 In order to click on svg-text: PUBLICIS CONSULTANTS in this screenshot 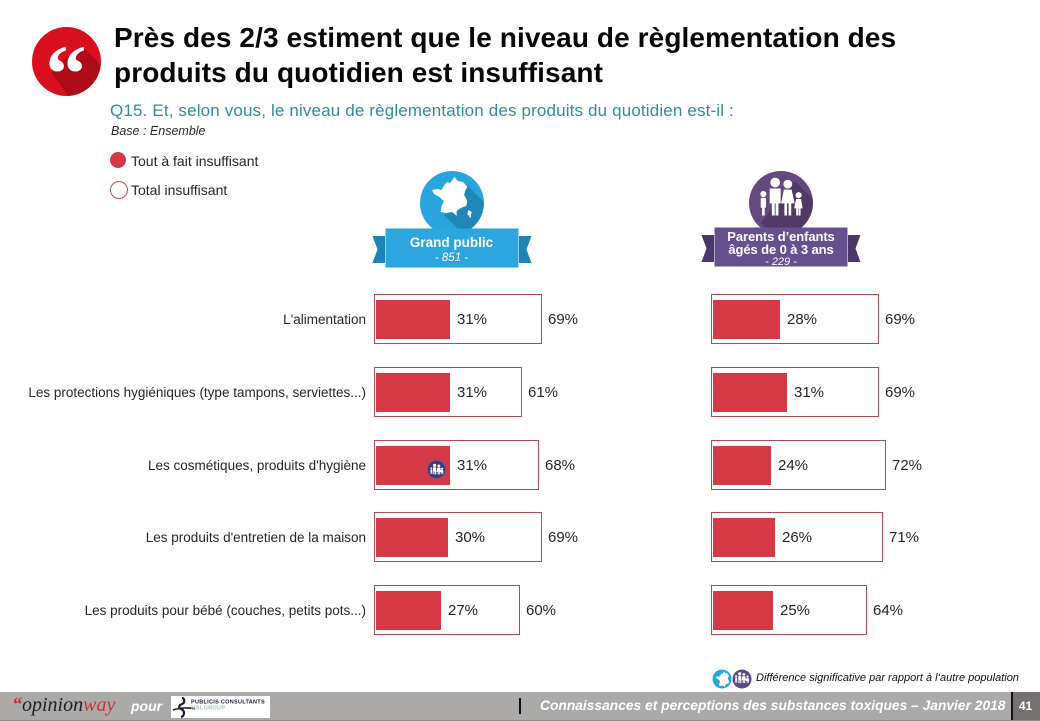, I will do `click(228, 703)`.